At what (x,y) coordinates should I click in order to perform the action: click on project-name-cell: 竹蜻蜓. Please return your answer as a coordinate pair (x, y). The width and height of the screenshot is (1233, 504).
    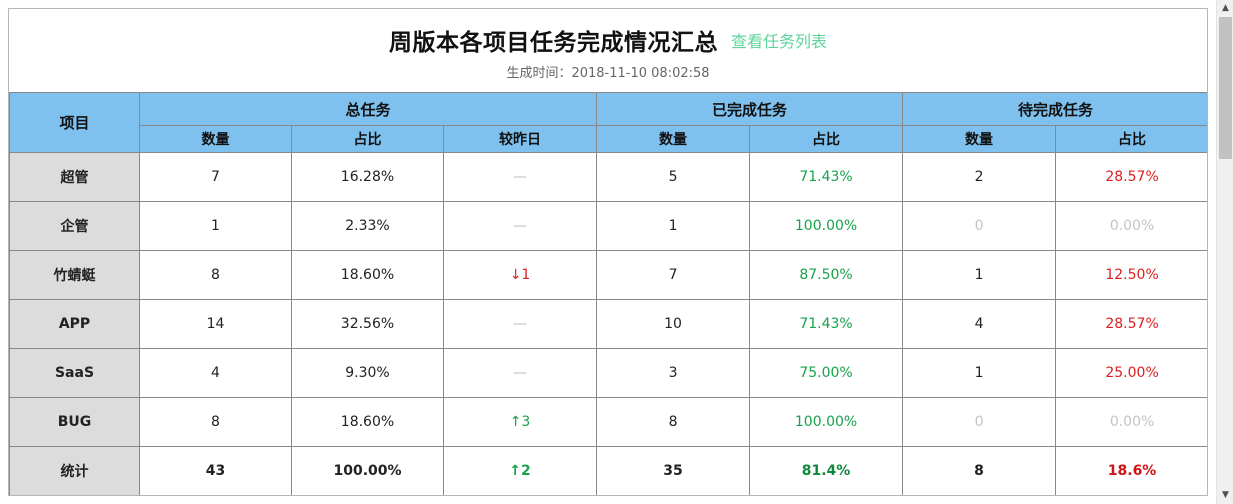
    Looking at the image, I should click on (74, 275).